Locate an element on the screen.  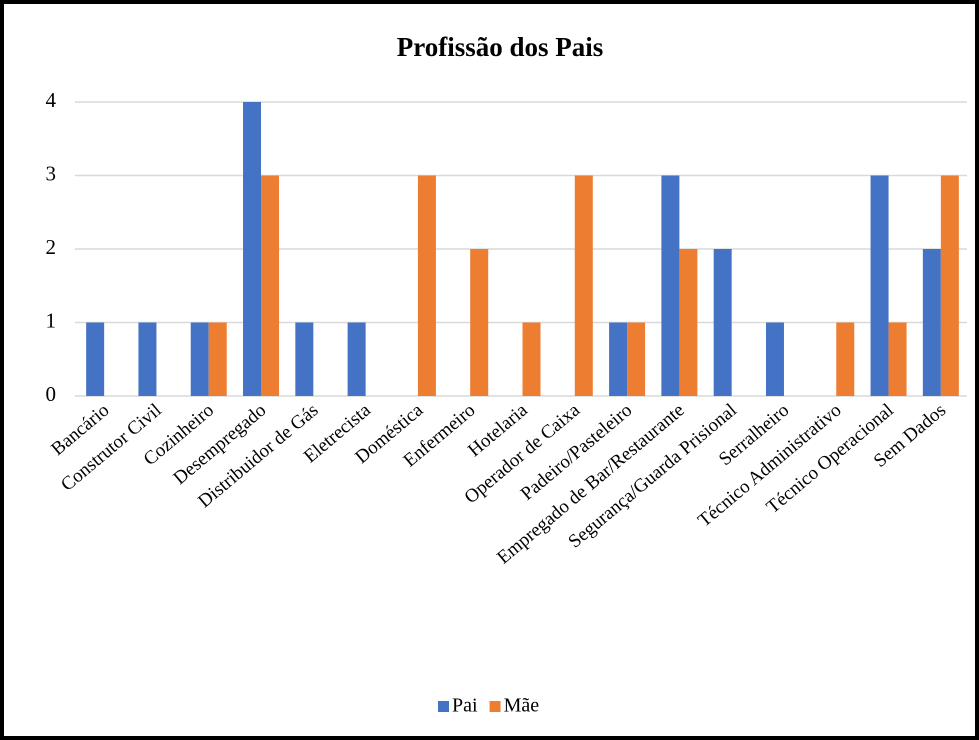
legend-label: Pai is located at coordinates (465, 706).